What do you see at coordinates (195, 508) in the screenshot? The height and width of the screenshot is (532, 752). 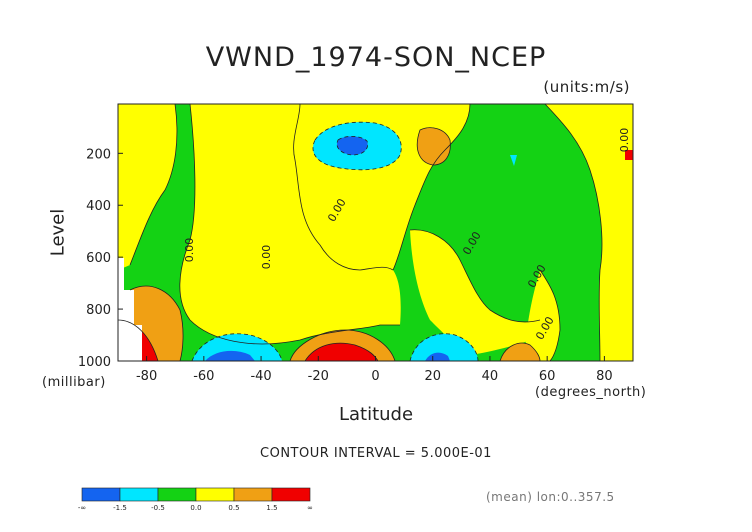 I see `colorbar-label: 0.0` at bounding box center [195, 508].